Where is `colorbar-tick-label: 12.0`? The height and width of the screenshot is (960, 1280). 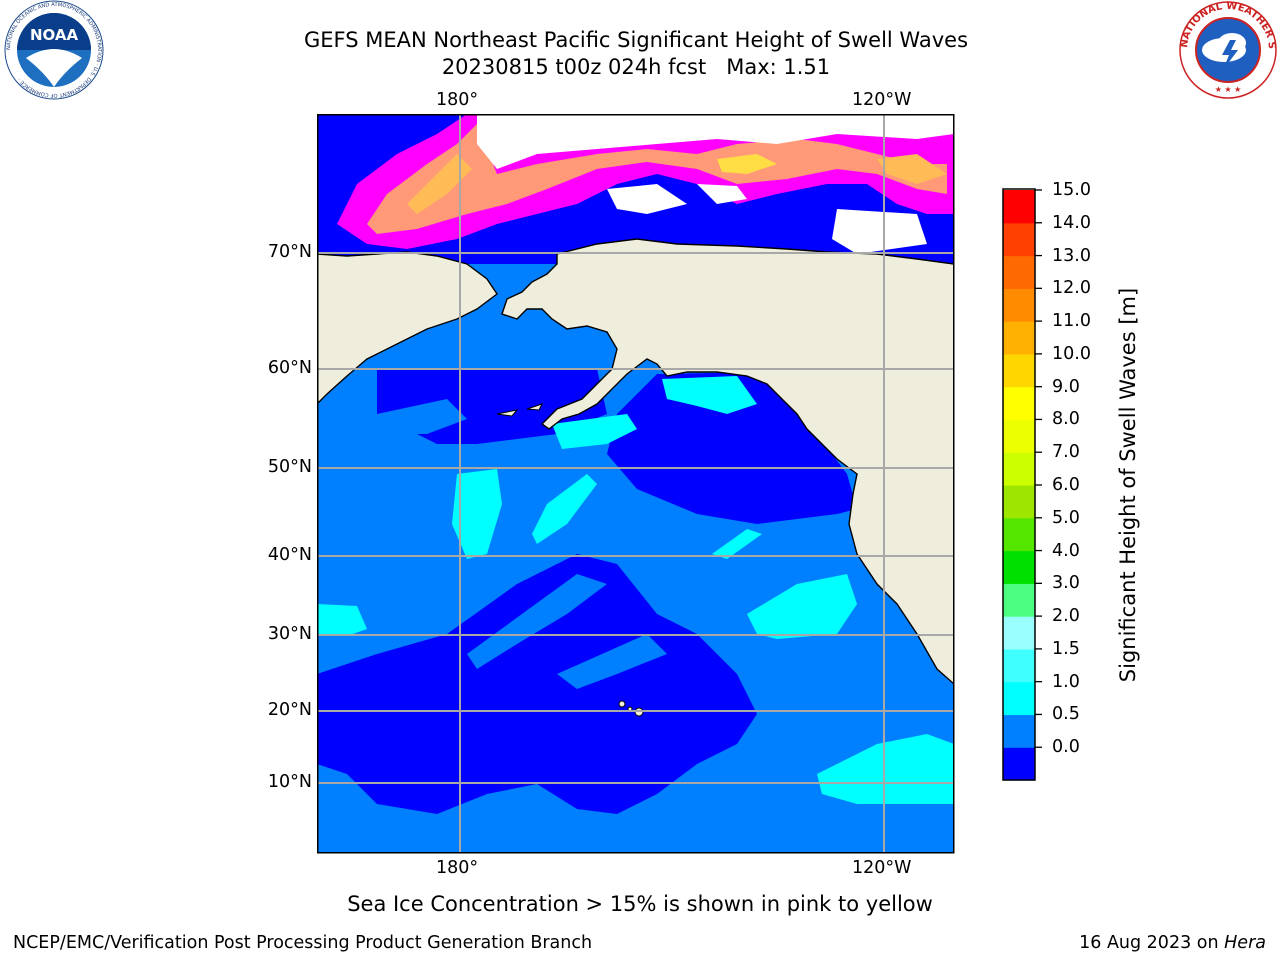
colorbar-tick-label: 12.0 is located at coordinates (1071, 288).